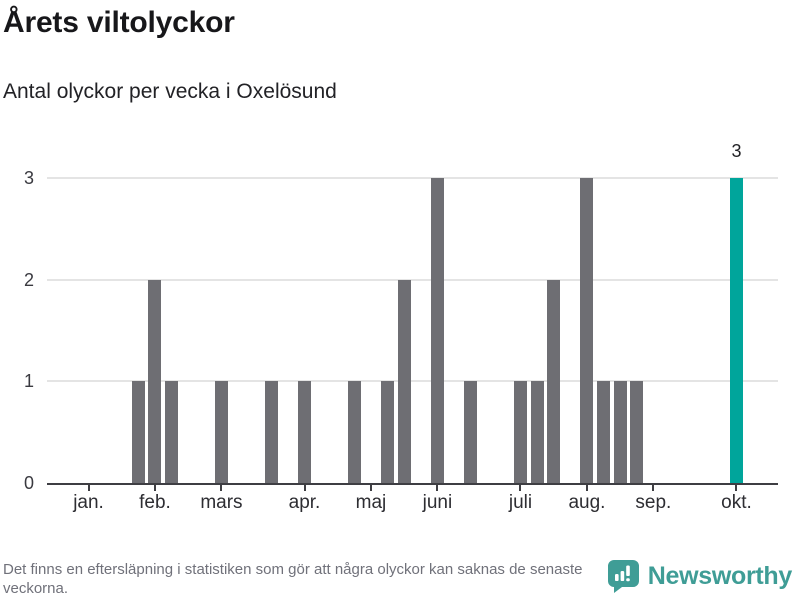  Describe the element at coordinates (370, 488) in the screenshot. I see `x-tick-maj` at that location.